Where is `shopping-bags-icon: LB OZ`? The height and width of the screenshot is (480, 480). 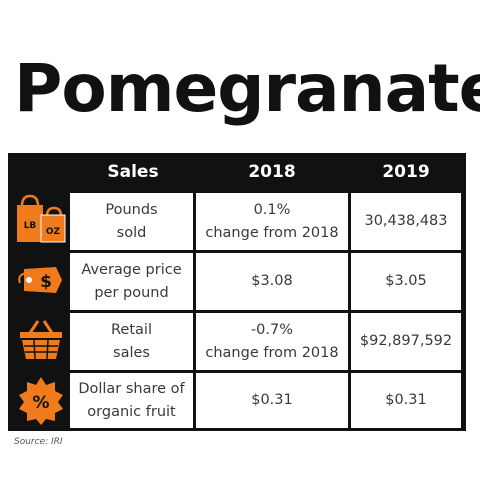 shopping-bags-icon: LB OZ is located at coordinates (41, 217).